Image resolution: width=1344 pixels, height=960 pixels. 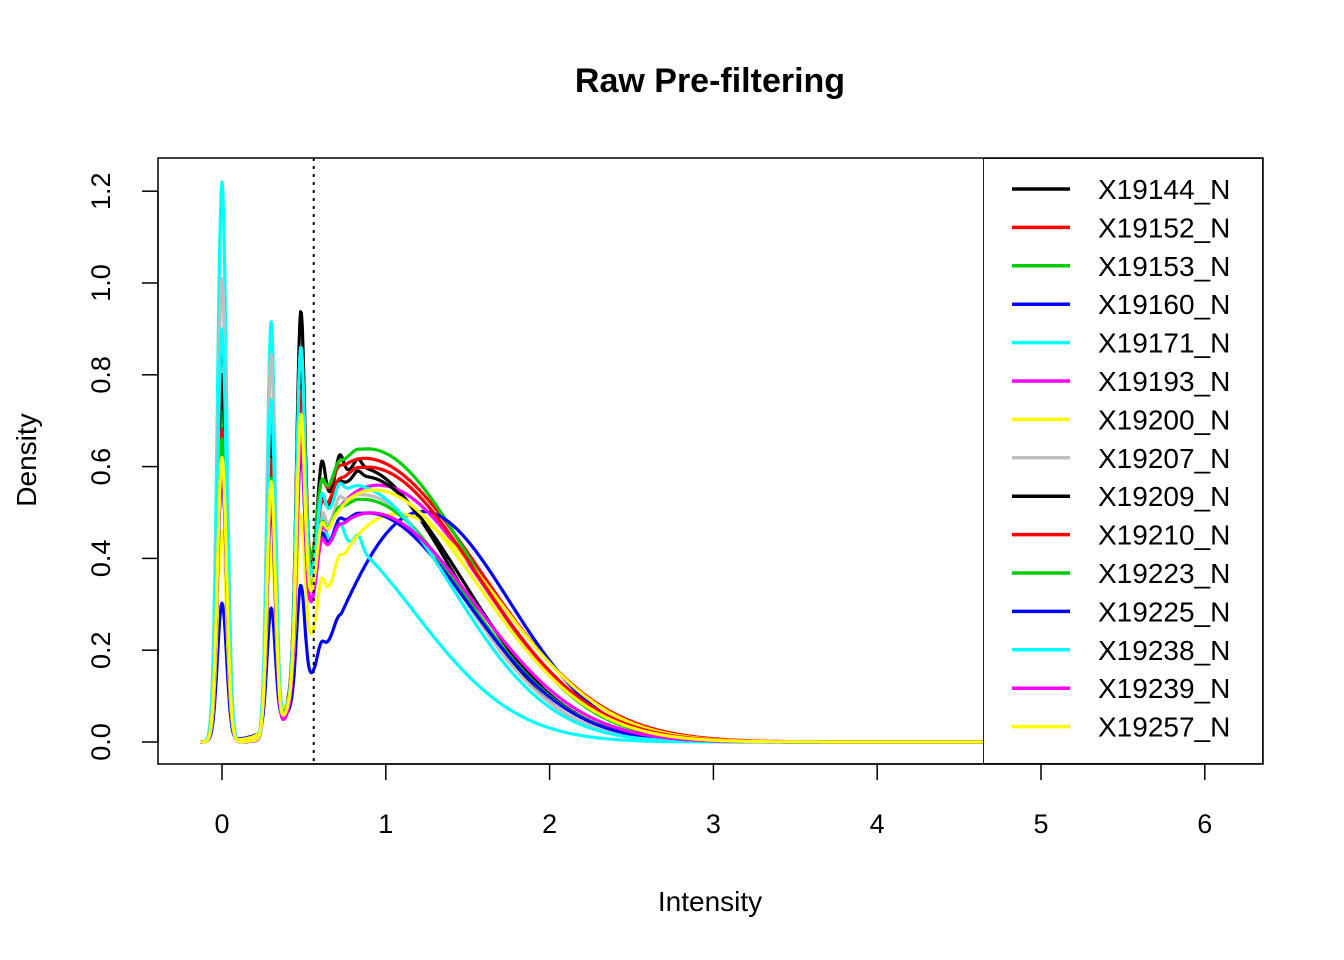 What do you see at coordinates (101, 283) in the screenshot?
I see `y-tick-label: 1.0` at bounding box center [101, 283].